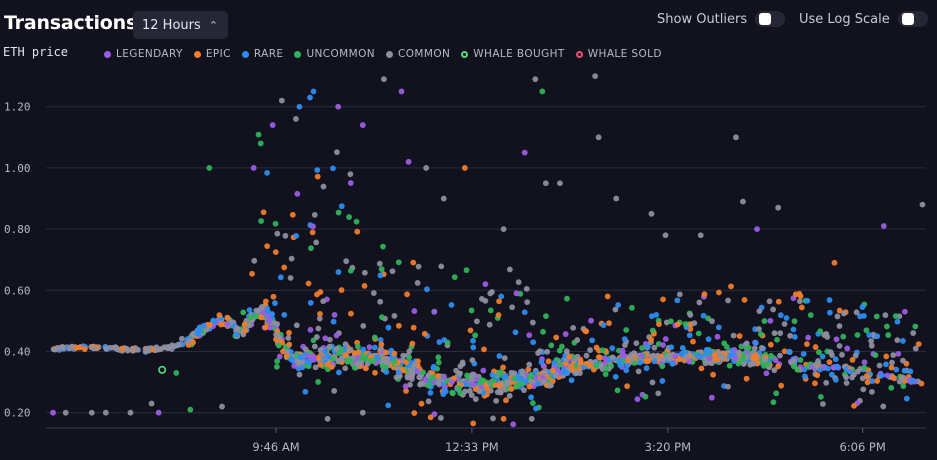 This screenshot has width=937, height=460. Describe the element at coordinates (218, 54) in the screenshot. I see `legend-label: EPIC` at that location.